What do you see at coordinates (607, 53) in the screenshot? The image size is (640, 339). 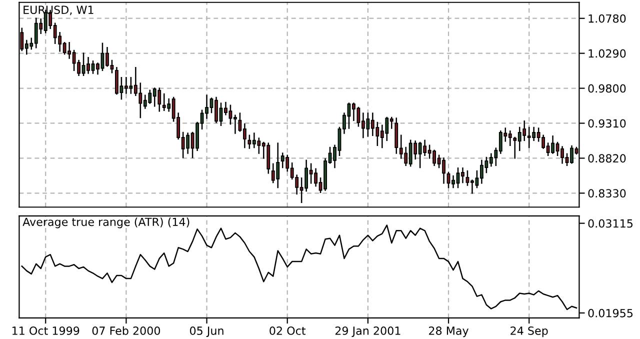 I see `y-tick-label: 1.0290` at bounding box center [607, 53].